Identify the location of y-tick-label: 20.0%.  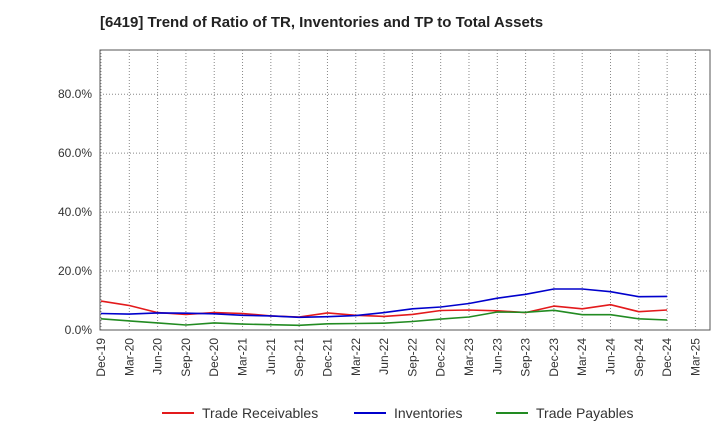
(75, 271).